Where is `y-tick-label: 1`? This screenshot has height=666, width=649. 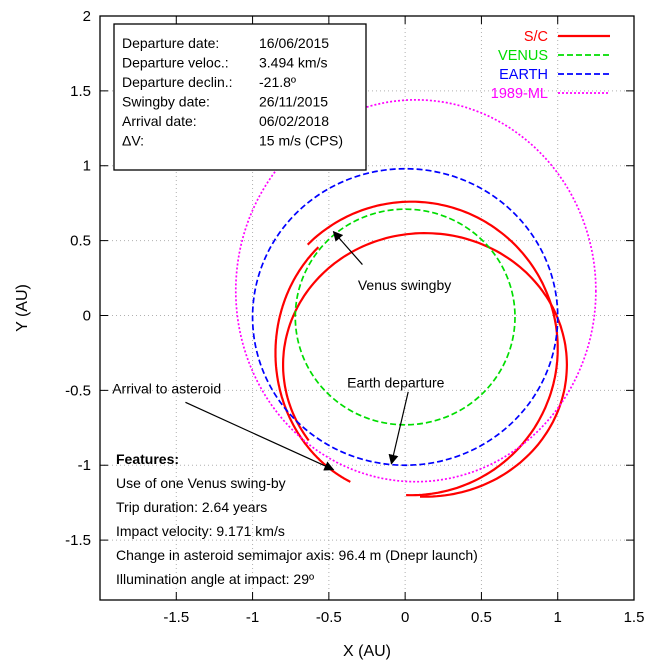
y-tick-label: 1 is located at coordinates (87, 166).